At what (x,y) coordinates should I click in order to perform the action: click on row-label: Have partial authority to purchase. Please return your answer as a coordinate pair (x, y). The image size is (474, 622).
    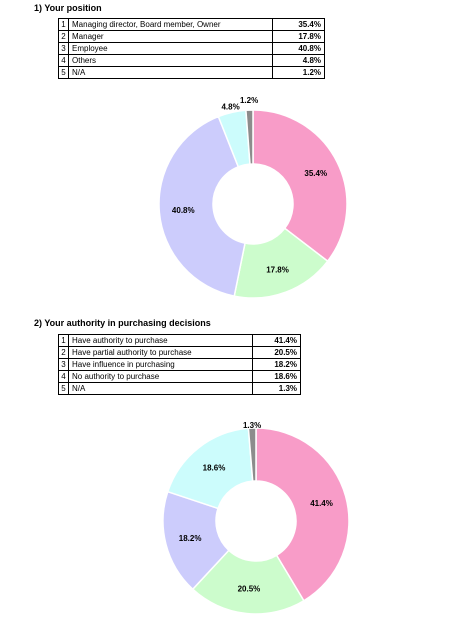
    Looking at the image, I should click on (160, 352).